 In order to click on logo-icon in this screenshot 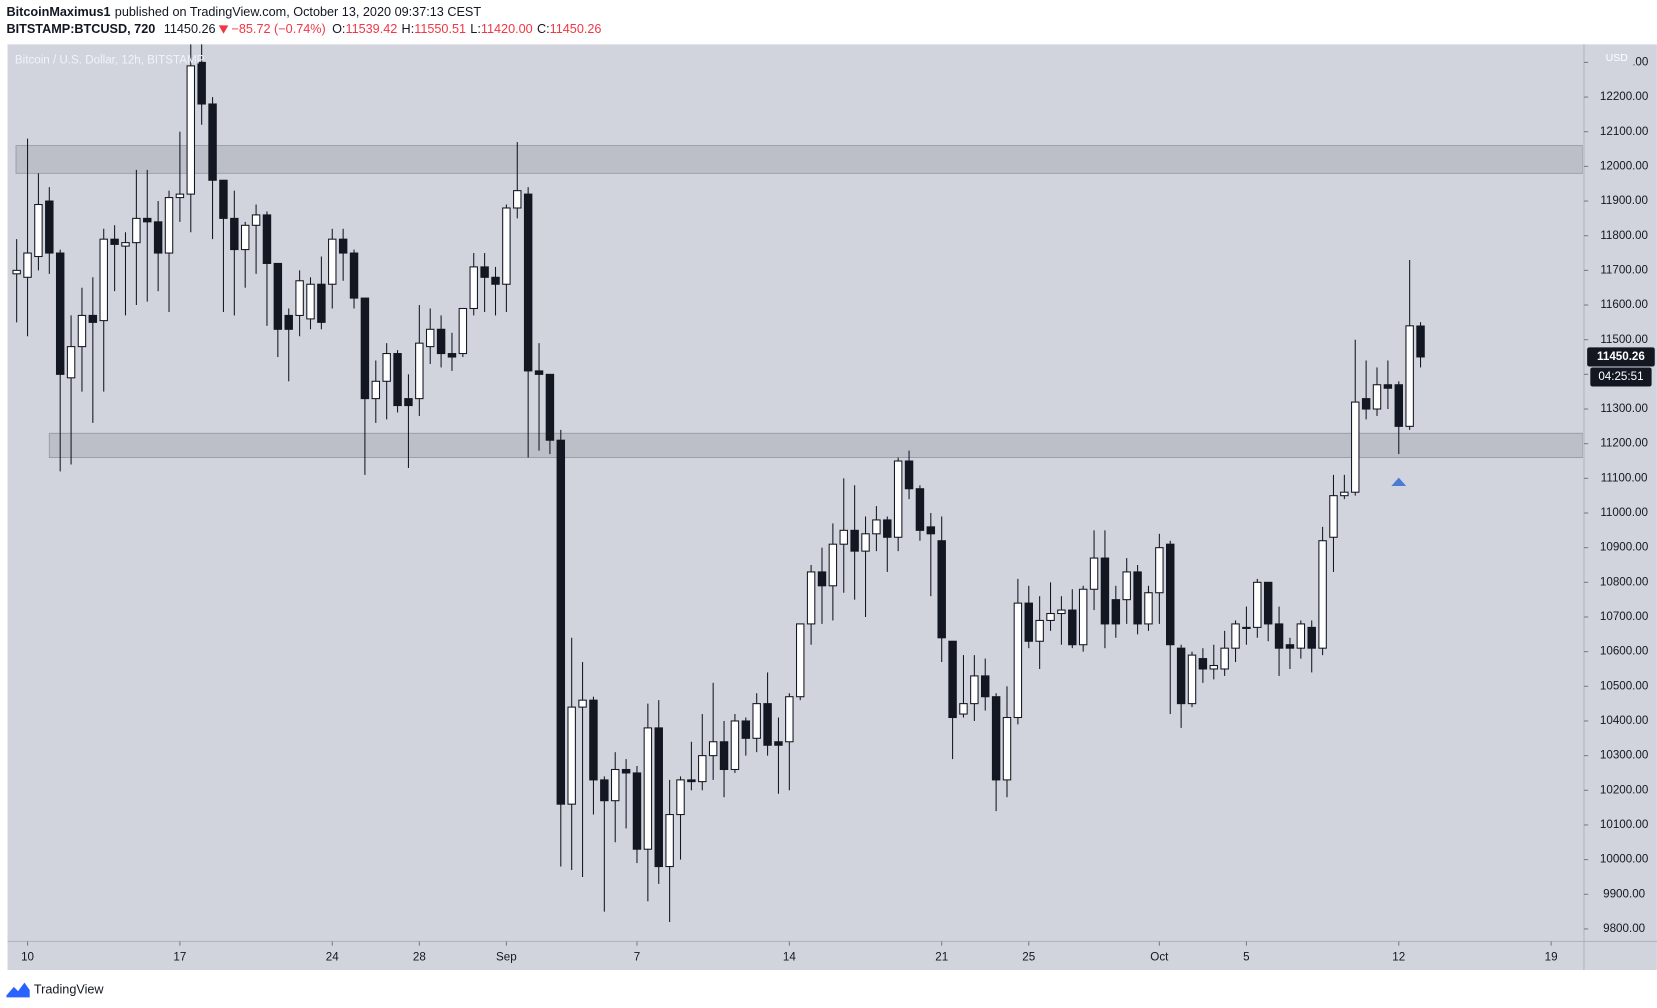, I will do `click(18, 990)`.